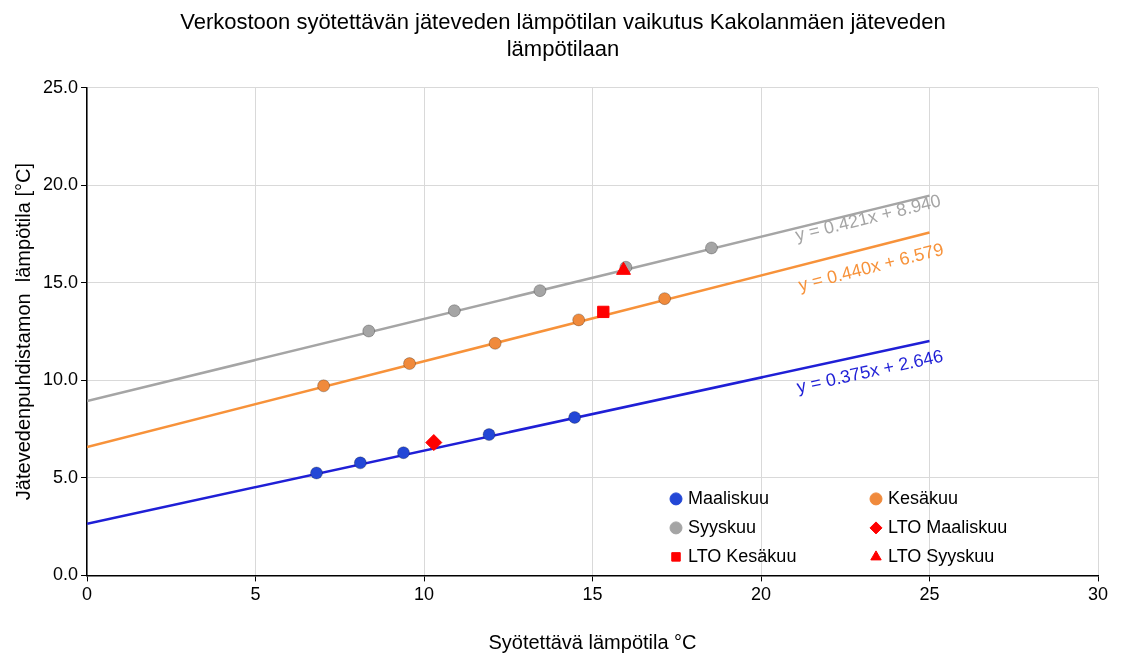 This screenshot has height=668, width=1128. What do you see at coordinates (1098, 594) in the screenshot?
I see `x-tick-label: 30` at bounding box center [1098, 594].